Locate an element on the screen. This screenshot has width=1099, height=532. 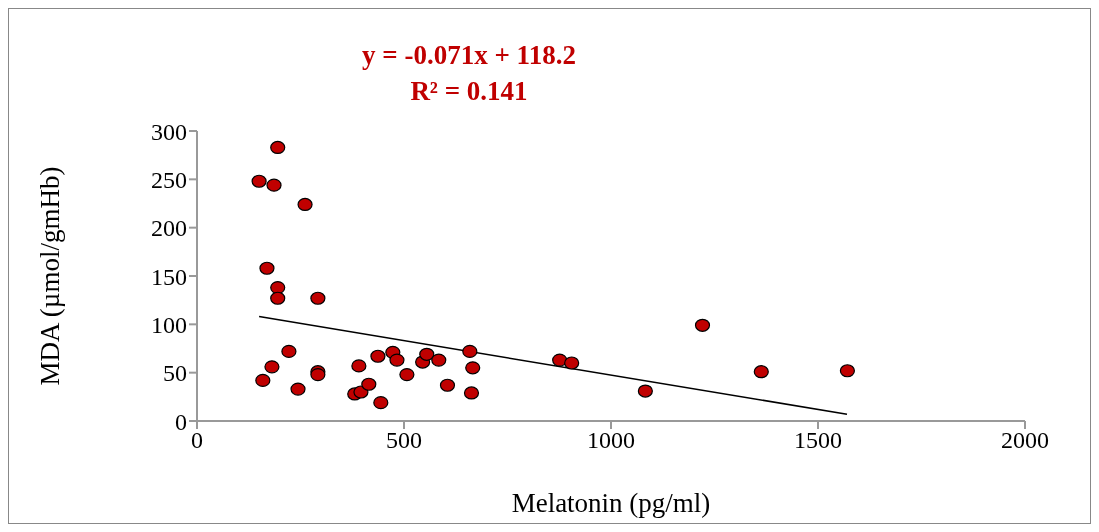
text: y = -0.071x + 118.2 is located at coordinates (469, 55).